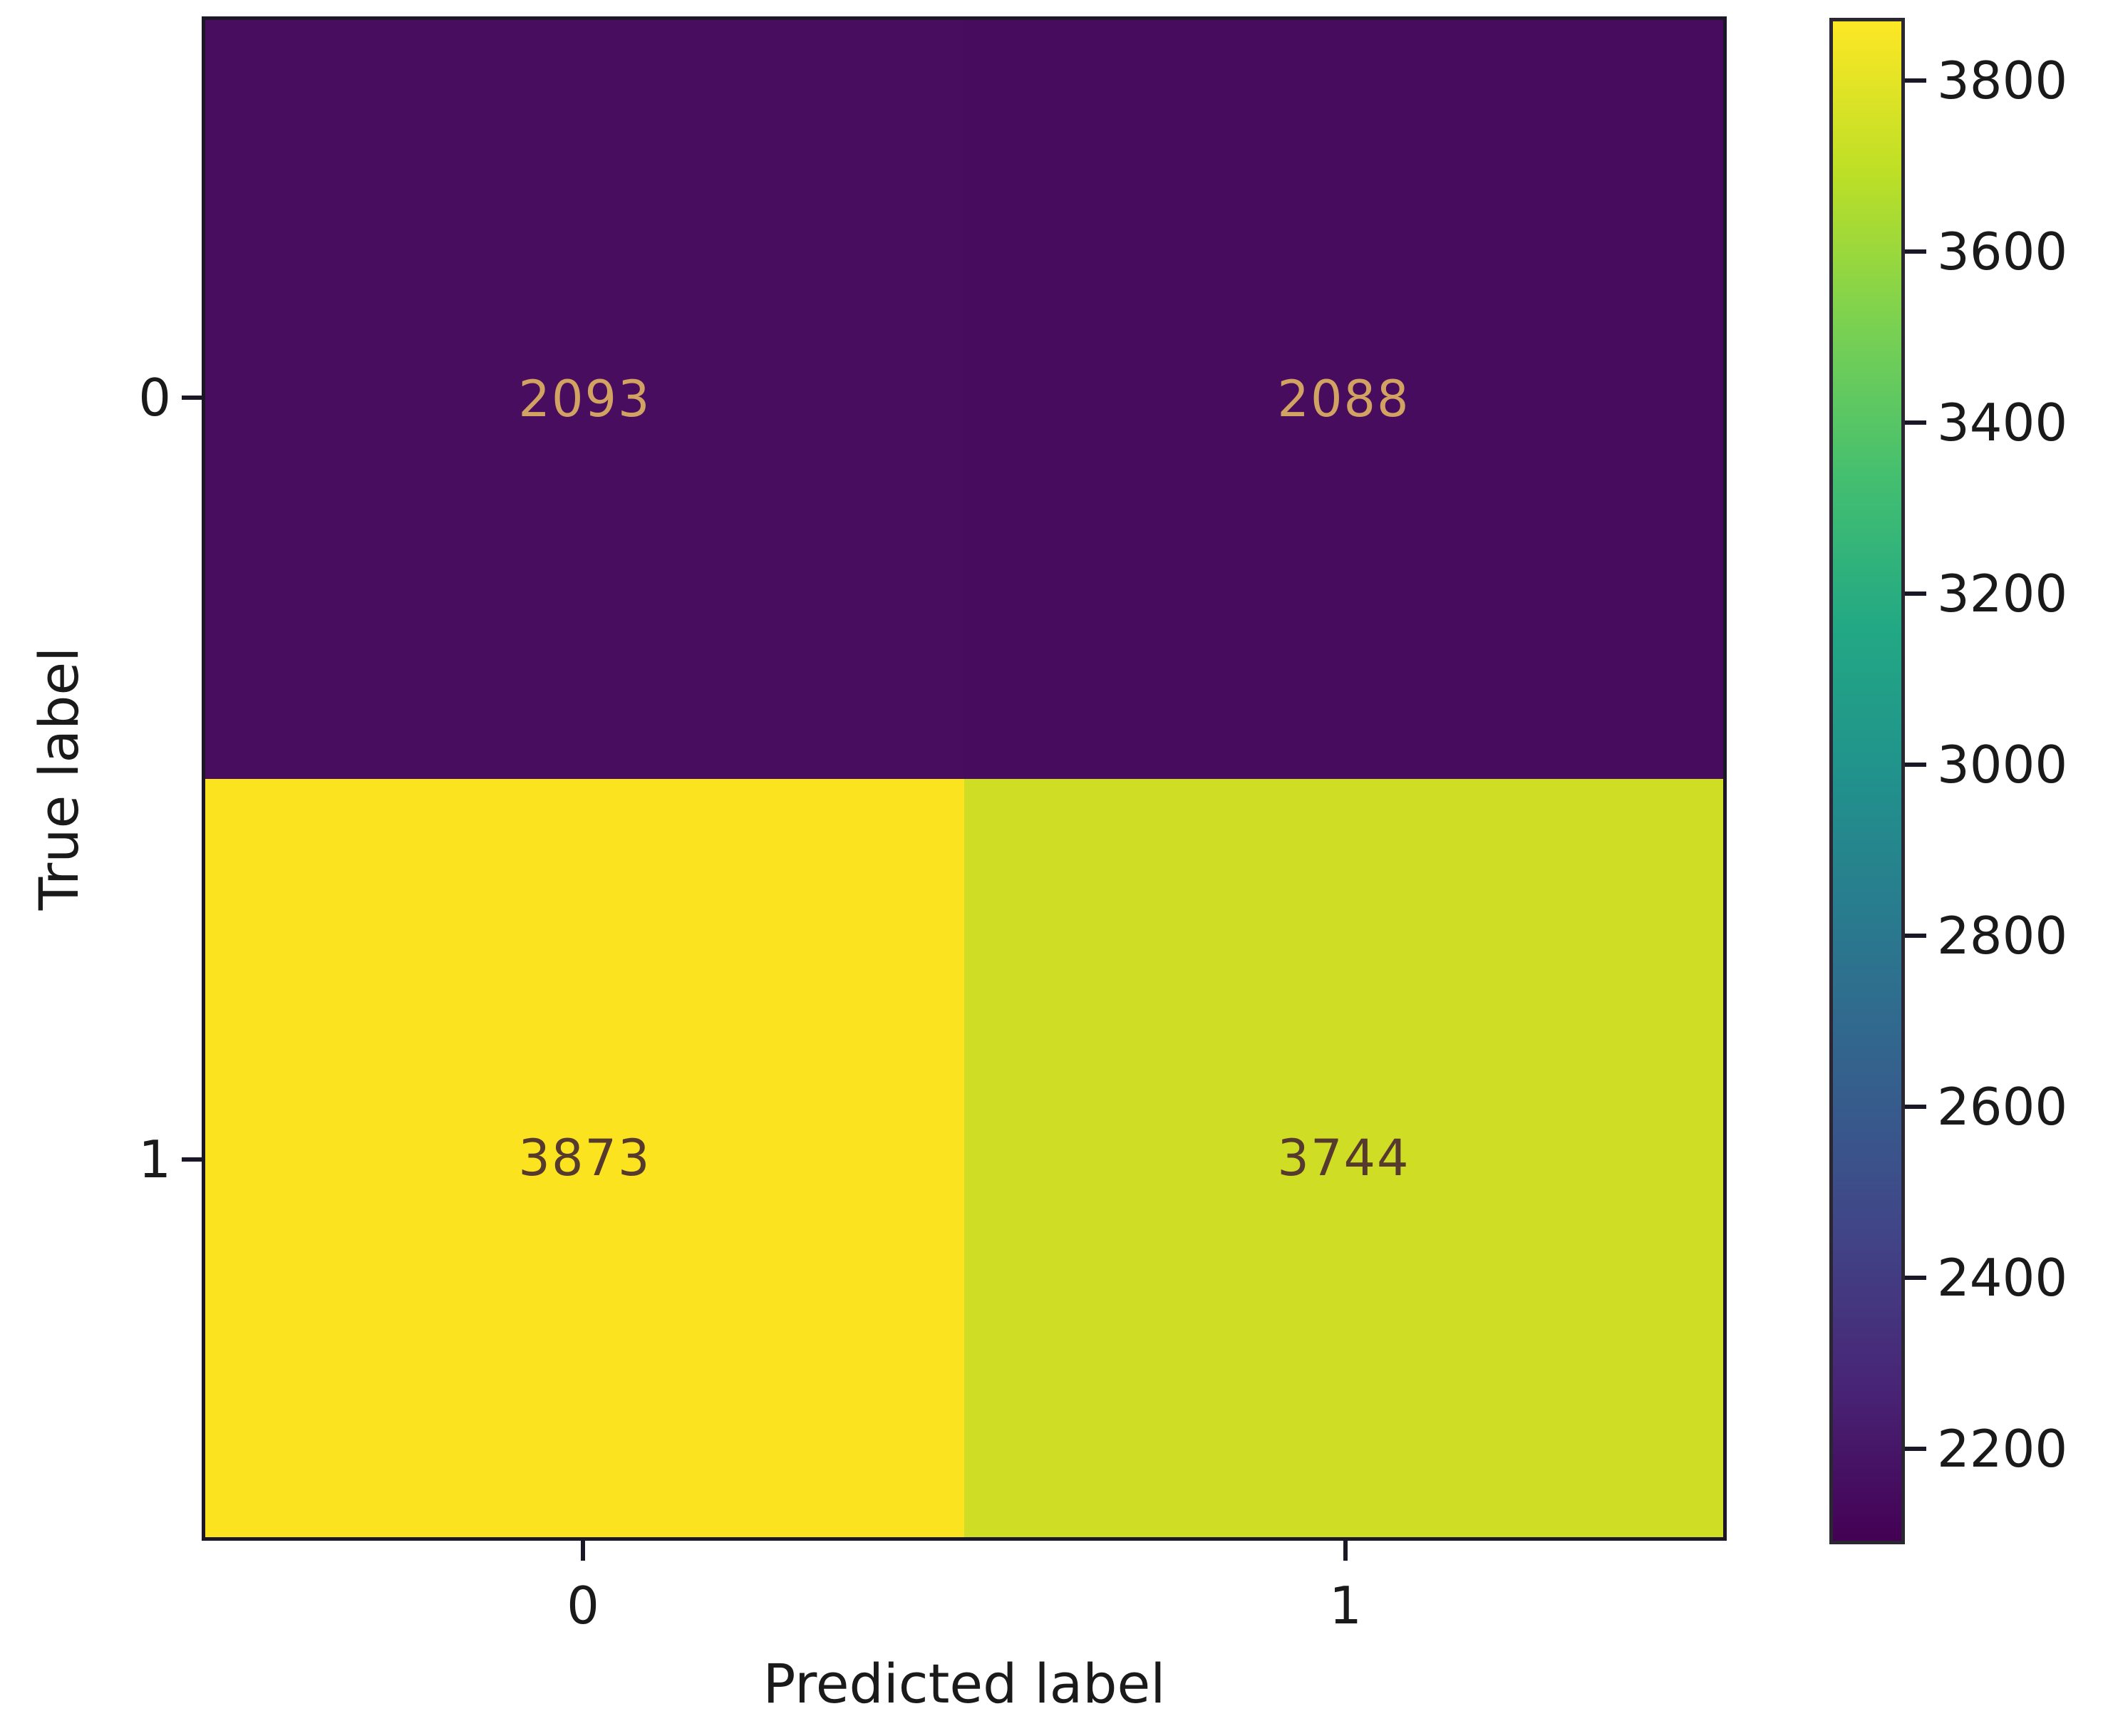 The width and height of the screenshot is (2108, 1736). Describe the element at coordinates (583, 1606) in the screenshot. I see `x-tick-label-0: 0` at that location.